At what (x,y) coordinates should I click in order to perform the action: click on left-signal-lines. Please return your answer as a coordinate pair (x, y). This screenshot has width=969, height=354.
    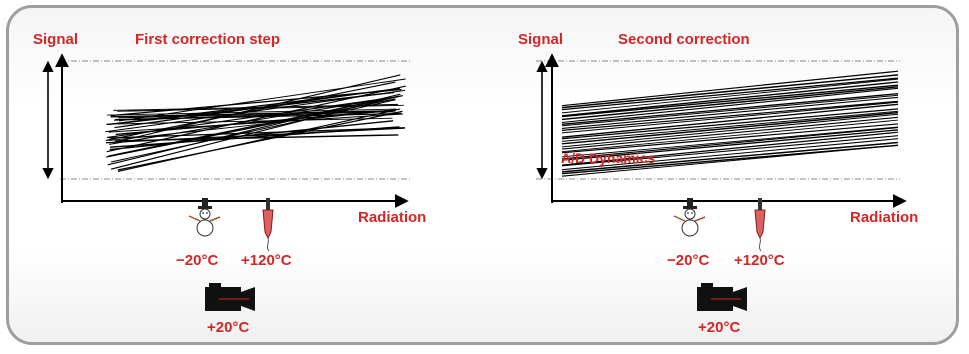
    Looking at the image, I should click on (255, 123).